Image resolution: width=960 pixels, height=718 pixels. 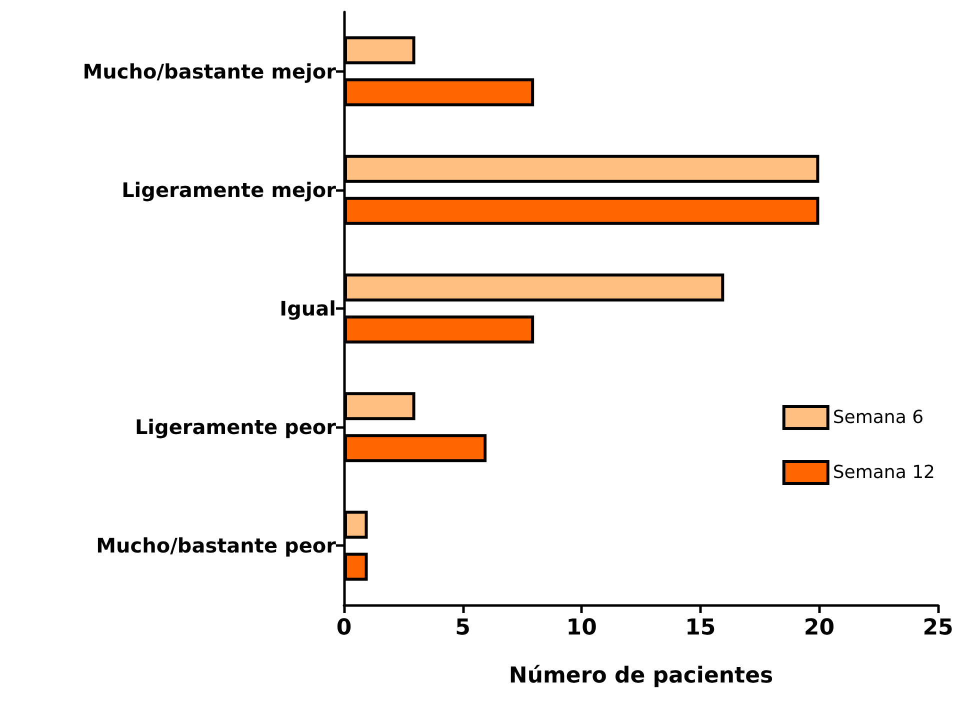 What do you see at coordinates (216, 546) in the screenshot?
I see `y-tick-label: Mucho/bastante peor` at bounding box center [216, 546].